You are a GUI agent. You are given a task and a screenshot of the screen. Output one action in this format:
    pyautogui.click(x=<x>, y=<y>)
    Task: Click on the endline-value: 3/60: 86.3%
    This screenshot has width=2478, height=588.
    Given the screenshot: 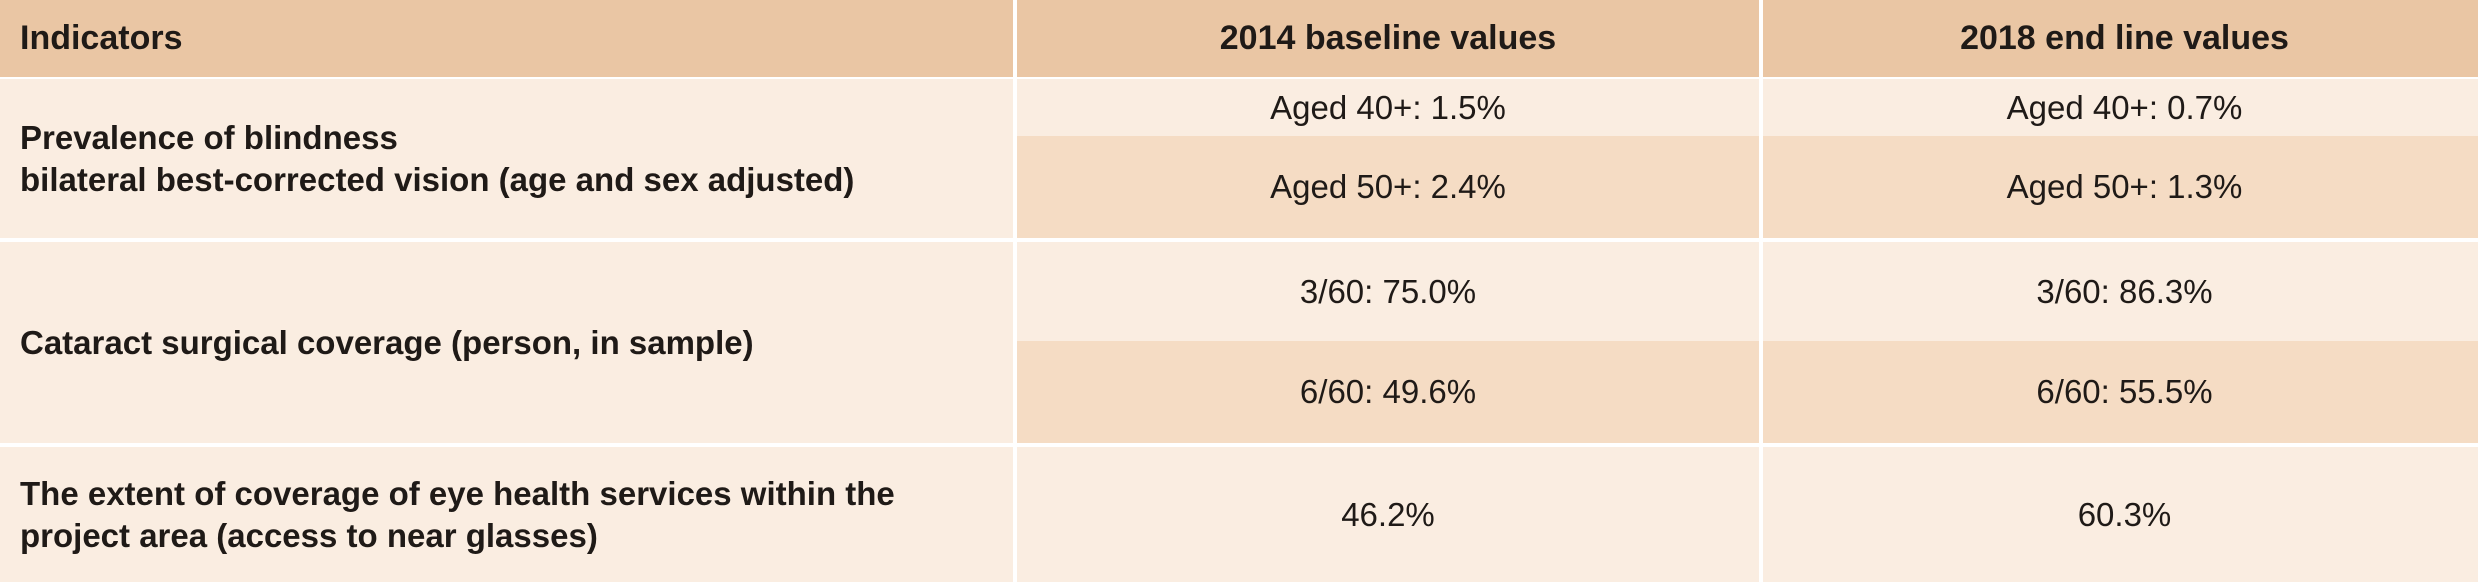 What is the action you would take?
    pyautogui.click(x=2120, y=289)
    